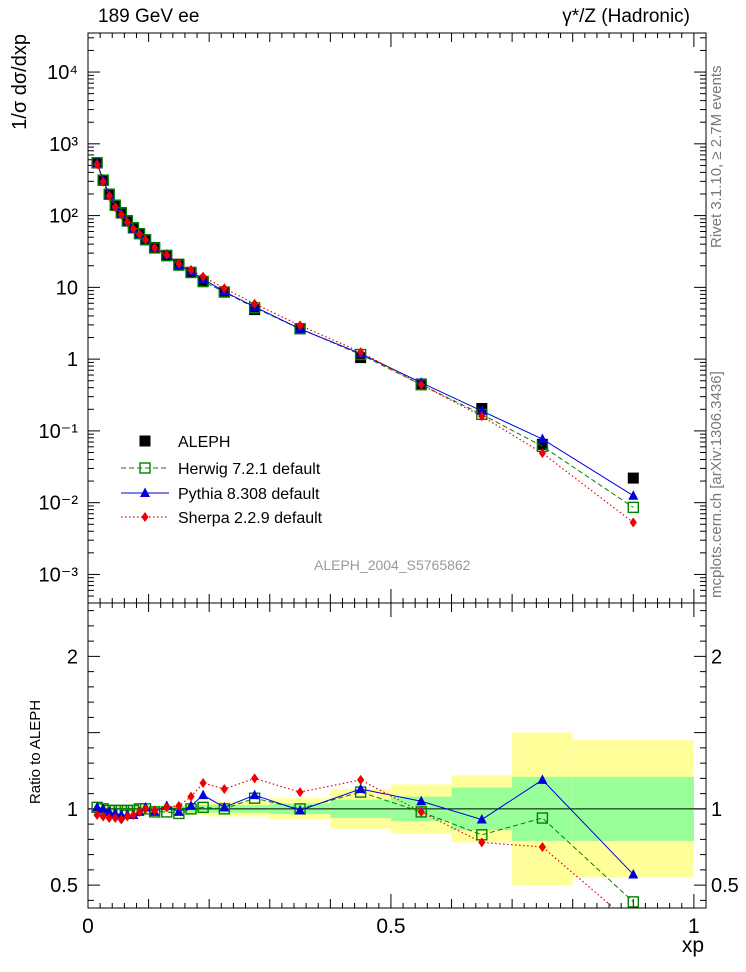  I want to click on ratio-ytick-label-left: 0.5, so click(64, 886).